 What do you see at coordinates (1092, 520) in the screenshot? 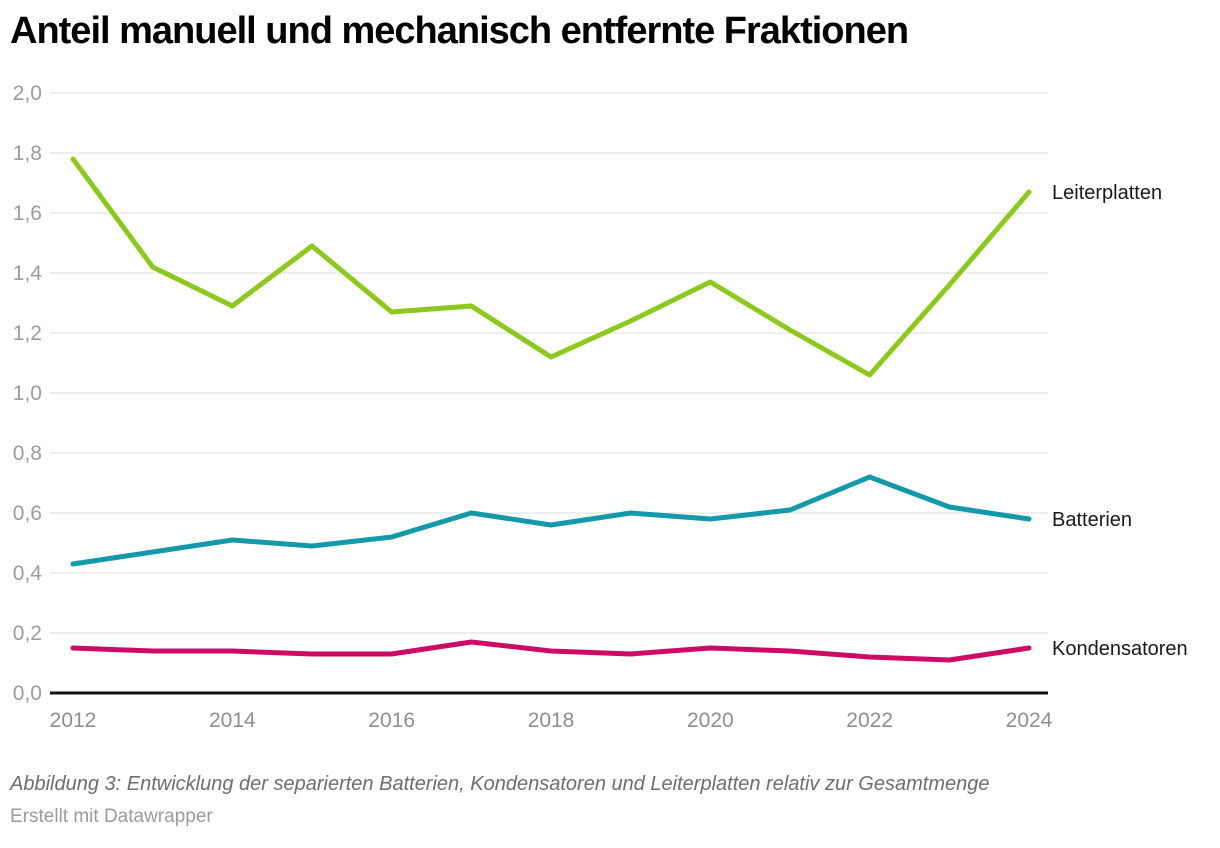
I see `series-label-batterien: Batterien` at bounding box center [1092, 520].